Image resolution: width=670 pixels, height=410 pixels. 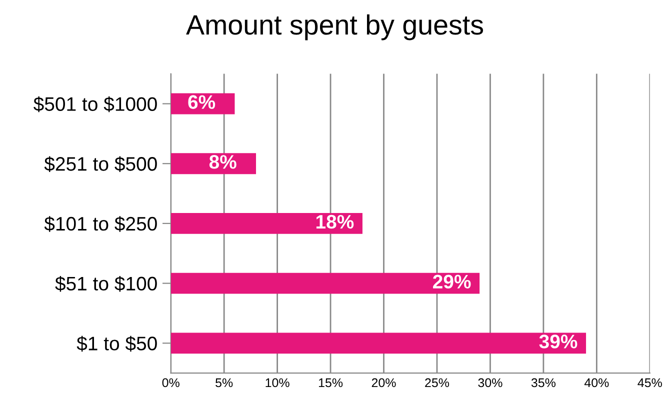 I want to click on data-label: 8%, so click(x=222, y=162).